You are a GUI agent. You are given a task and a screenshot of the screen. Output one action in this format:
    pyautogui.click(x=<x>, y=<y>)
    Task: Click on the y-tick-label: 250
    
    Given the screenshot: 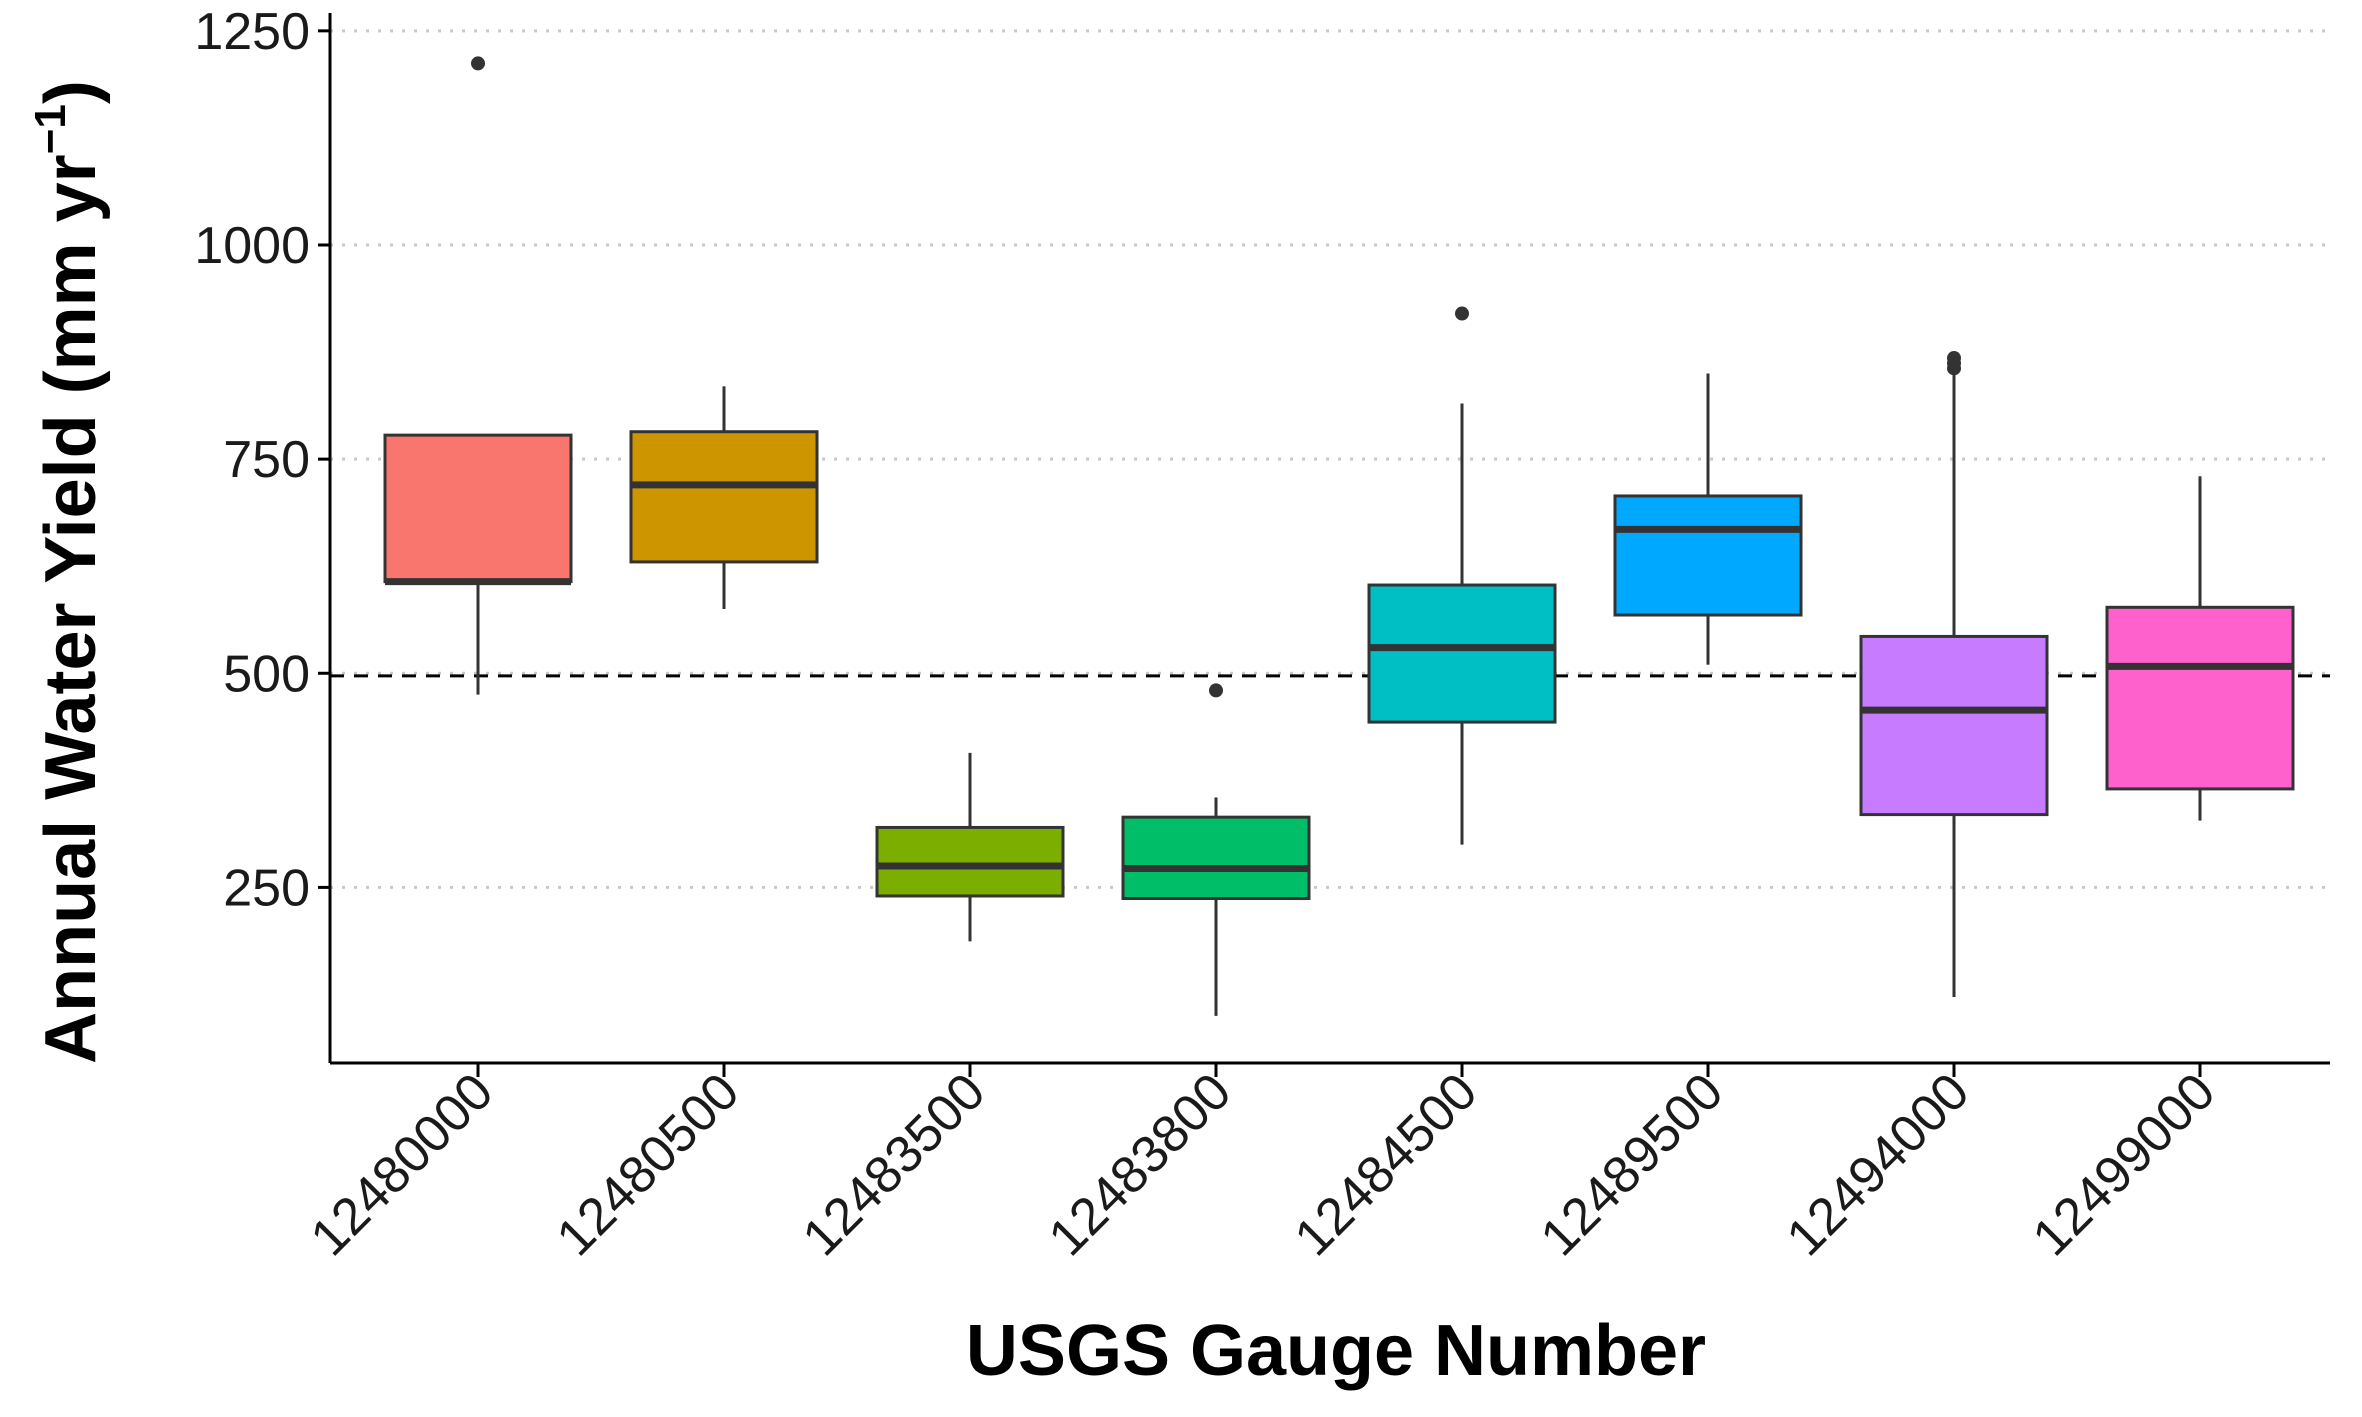 What is the action you would take?
    pyautogui.click(x=266, y=888)
    